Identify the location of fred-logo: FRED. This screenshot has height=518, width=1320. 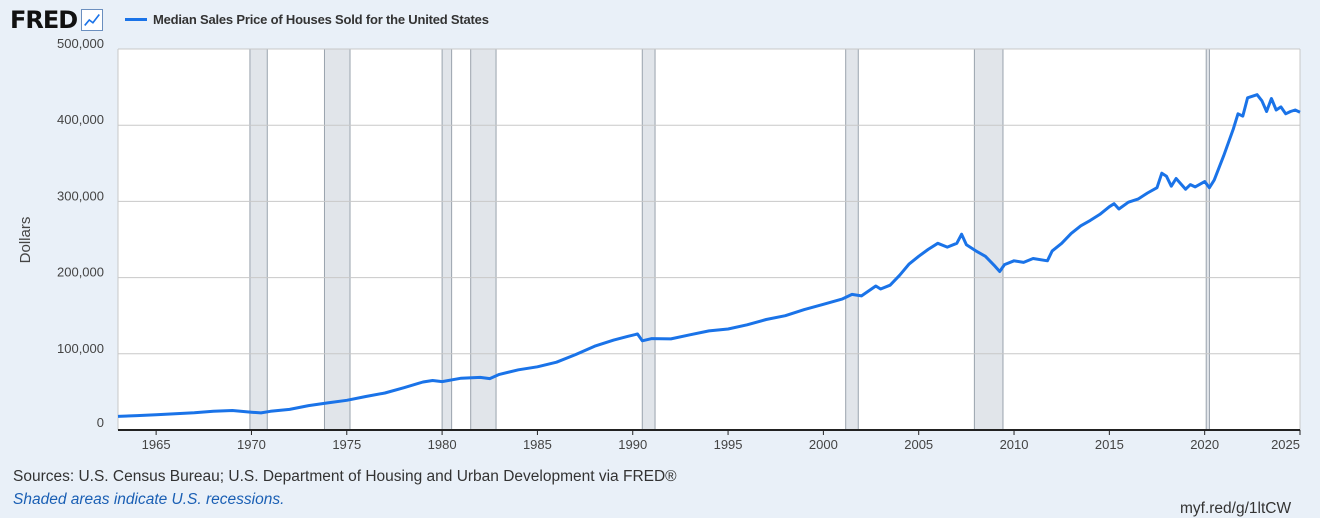
(57, 20).